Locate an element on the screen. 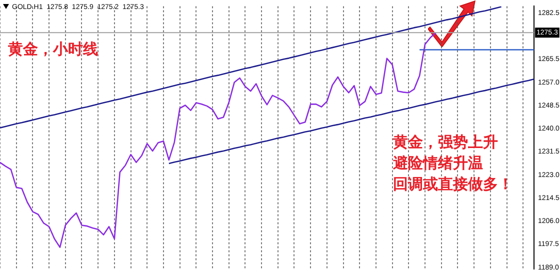 The width and height of the screenshot is (560, 275). annotation: 黄金，强势上升 is located at coordinates (445, 141).